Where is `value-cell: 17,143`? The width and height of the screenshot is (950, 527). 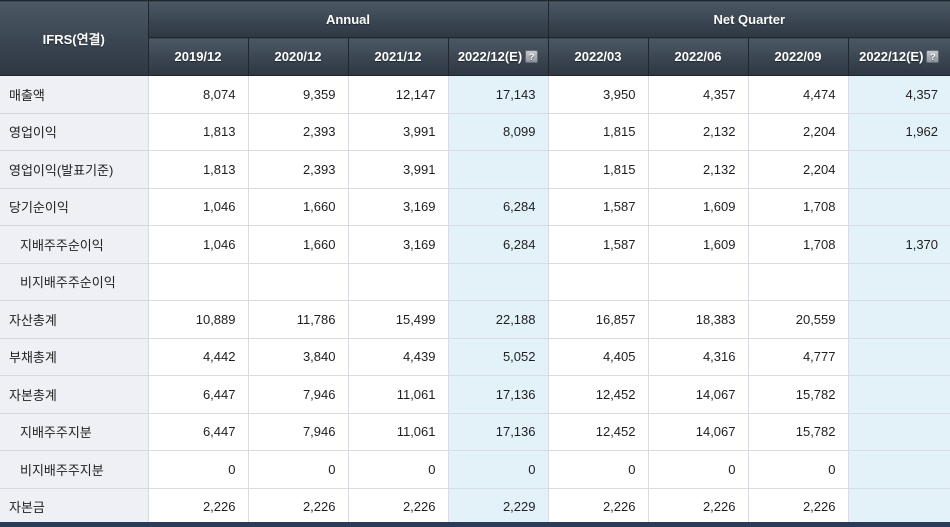 value-cell: 17,143 is located at coordinates (498, 94).